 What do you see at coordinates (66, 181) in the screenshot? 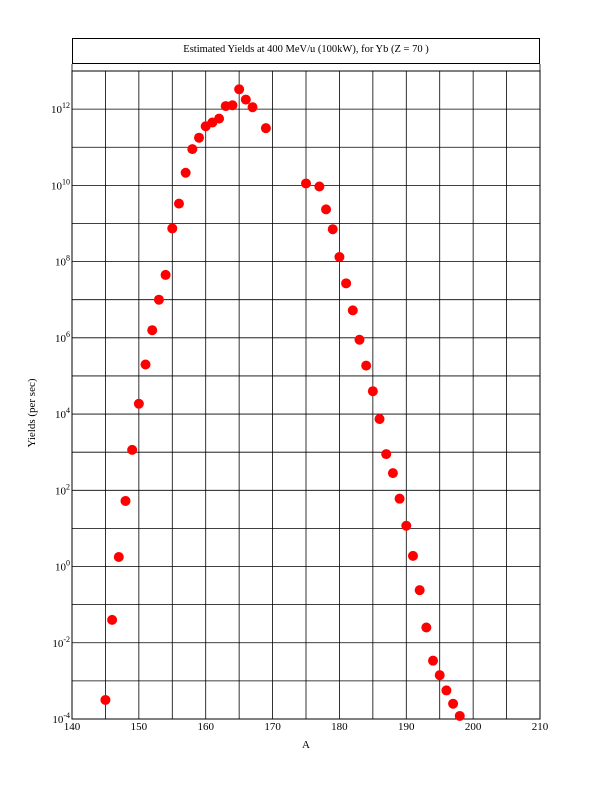
I see `y-tick-exponent: 10` at bounding box center [66, 181].